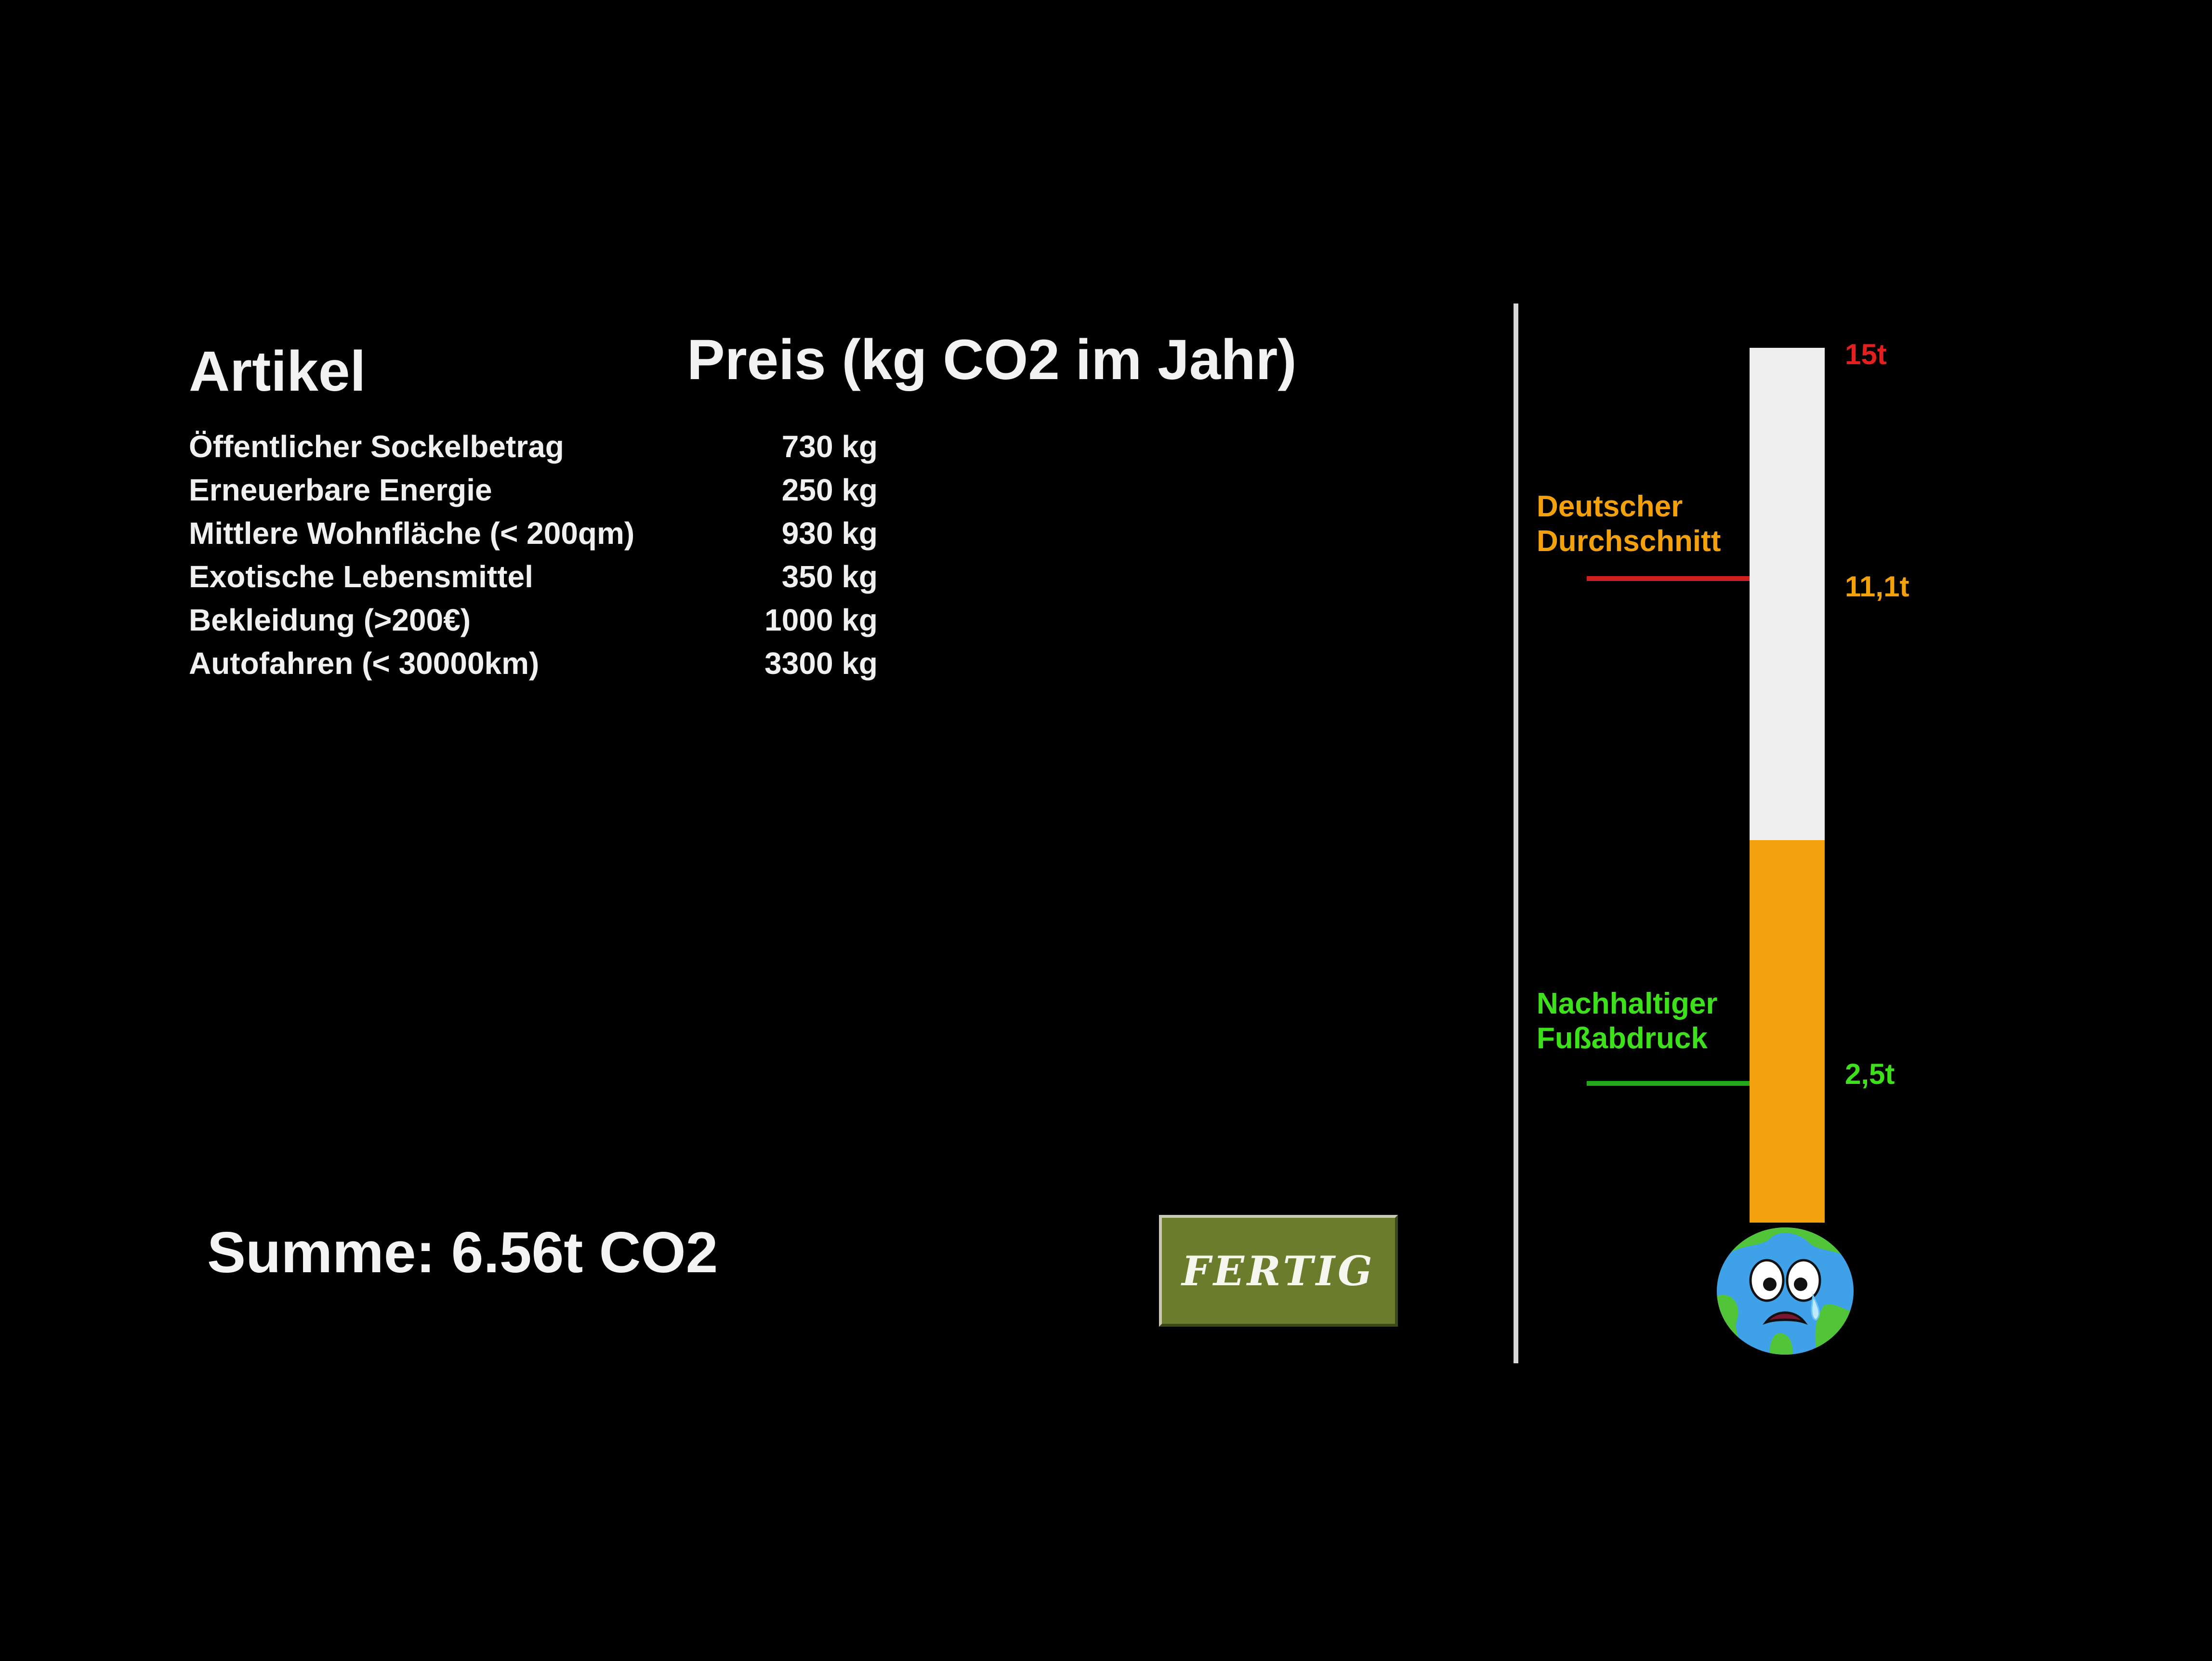 The width and height of the screenshot is (2212, 1661). I want to click on item-value: 1000 kg, so click(821, 620).